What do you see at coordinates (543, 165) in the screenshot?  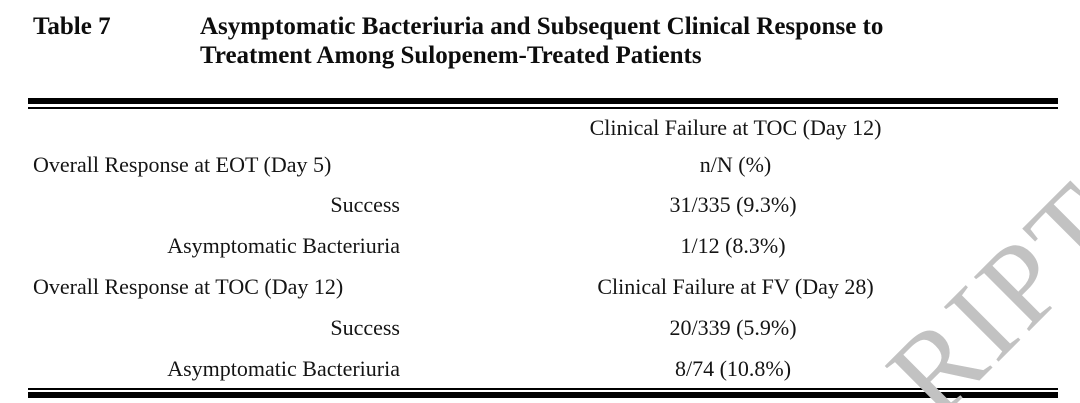 I see `table-row: Overall Response at EOT (Day 5) n/N (%)` at bounding box center [543, 165].